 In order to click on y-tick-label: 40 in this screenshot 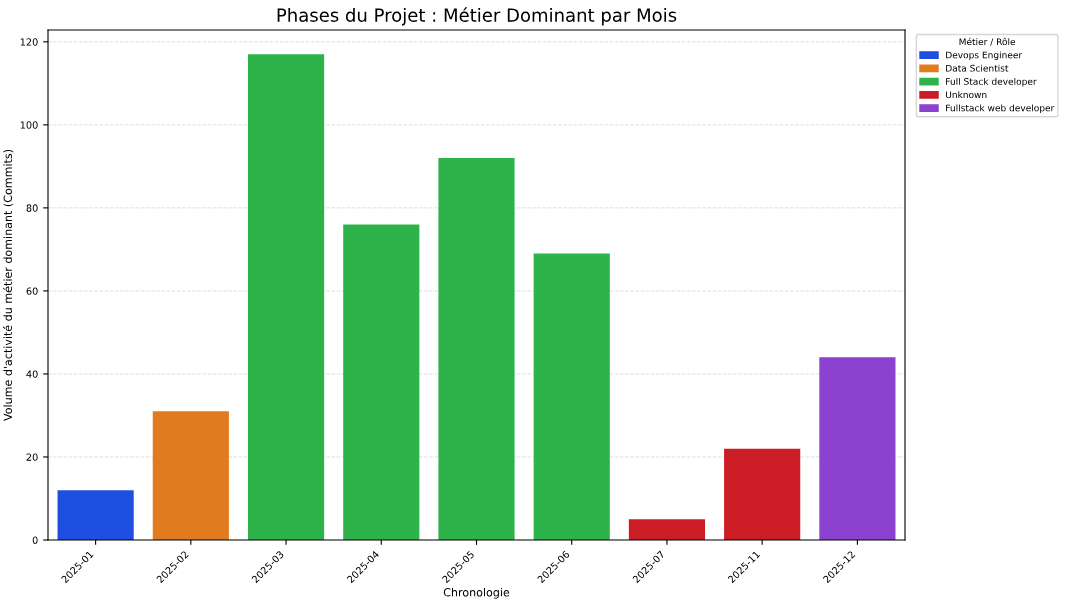, I will do `click(32, 374)`.